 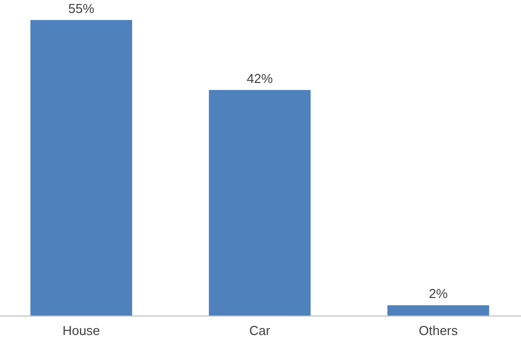 What do you see at coordinates (81, 330) in the screenshot?
I see `x-tick-label: House` at bounding box center [81, 330].